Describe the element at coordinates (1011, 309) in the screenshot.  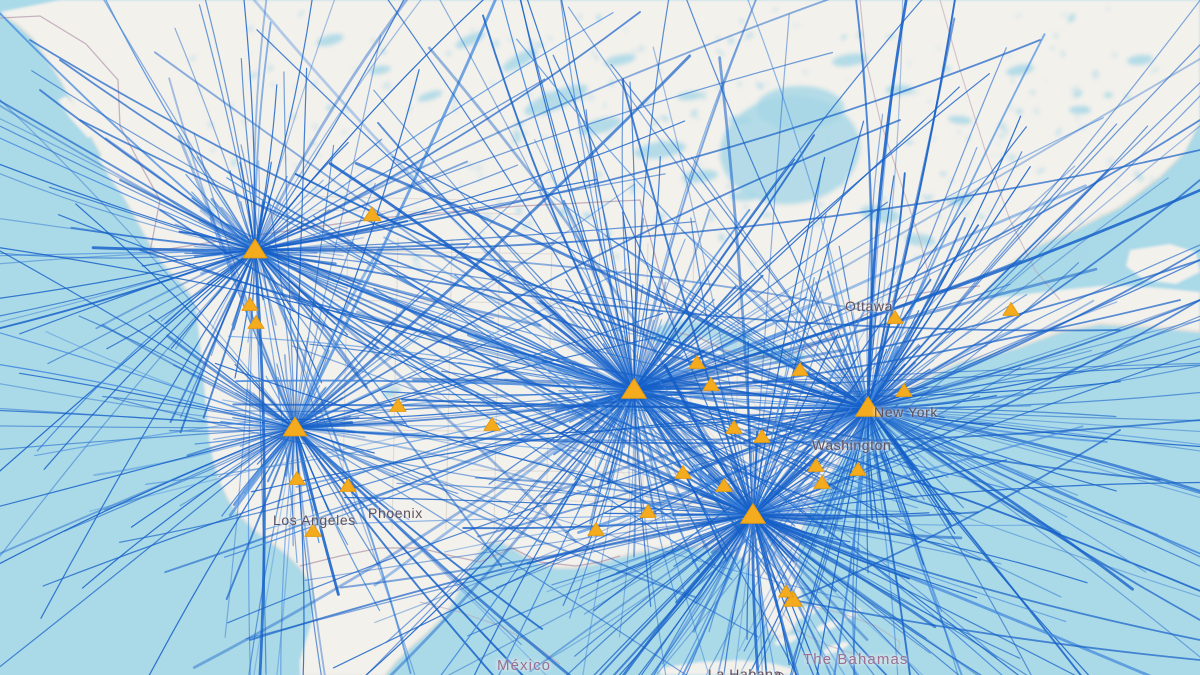
I see `marker-montreal` at that location.